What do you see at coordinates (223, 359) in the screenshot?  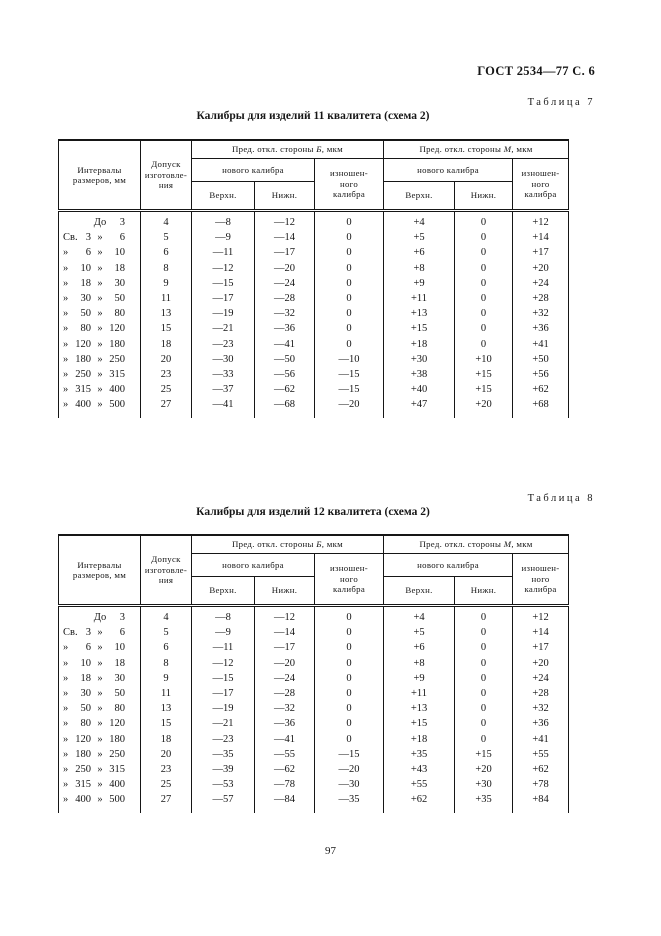 I see `value-cell: —30` at bounding box center [223, 359].